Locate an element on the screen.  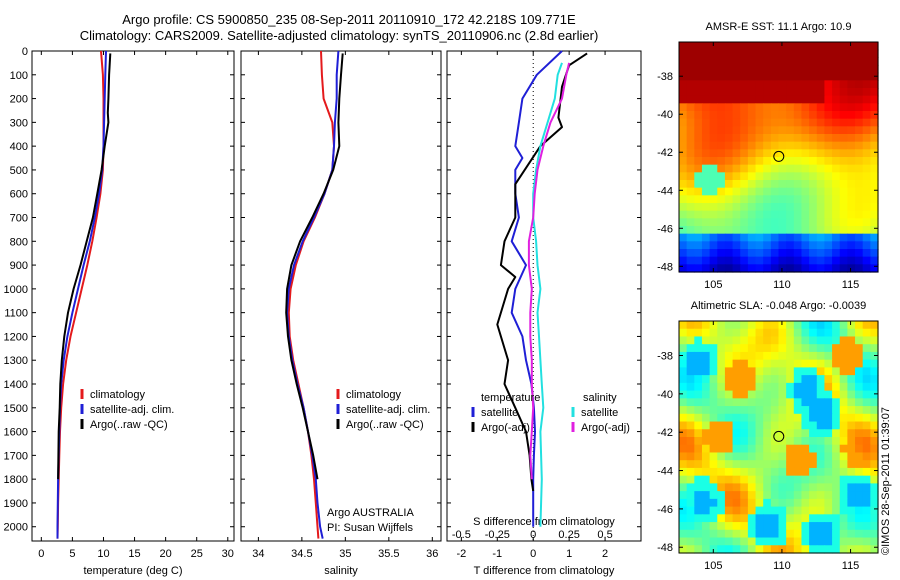
legend-title: salinity is located at coordinates (600, 398).